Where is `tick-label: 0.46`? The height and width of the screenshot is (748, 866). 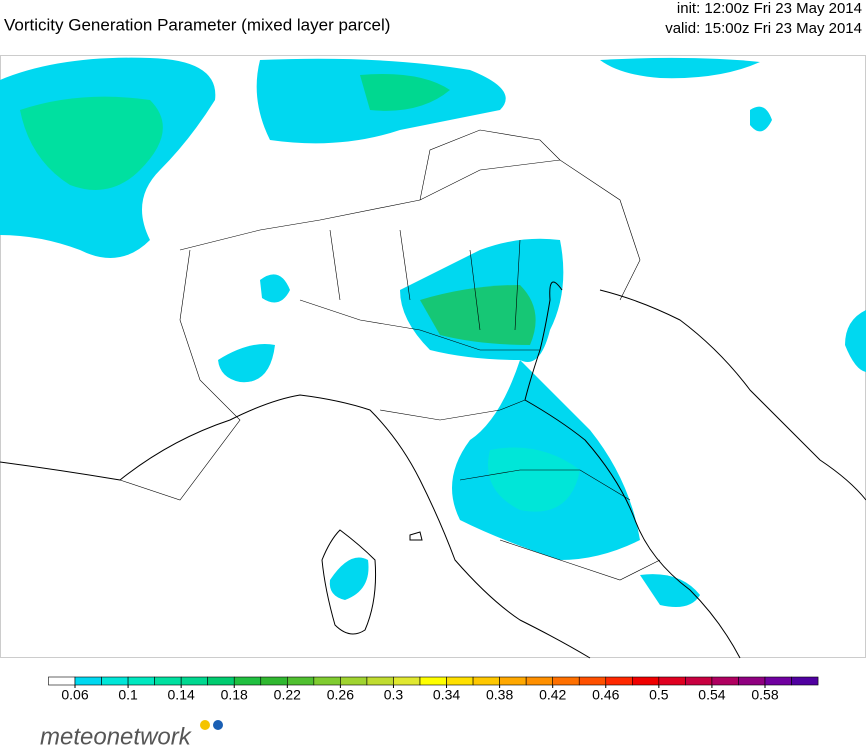 tick-label: 0.46 is located at coordinates (605, 695).